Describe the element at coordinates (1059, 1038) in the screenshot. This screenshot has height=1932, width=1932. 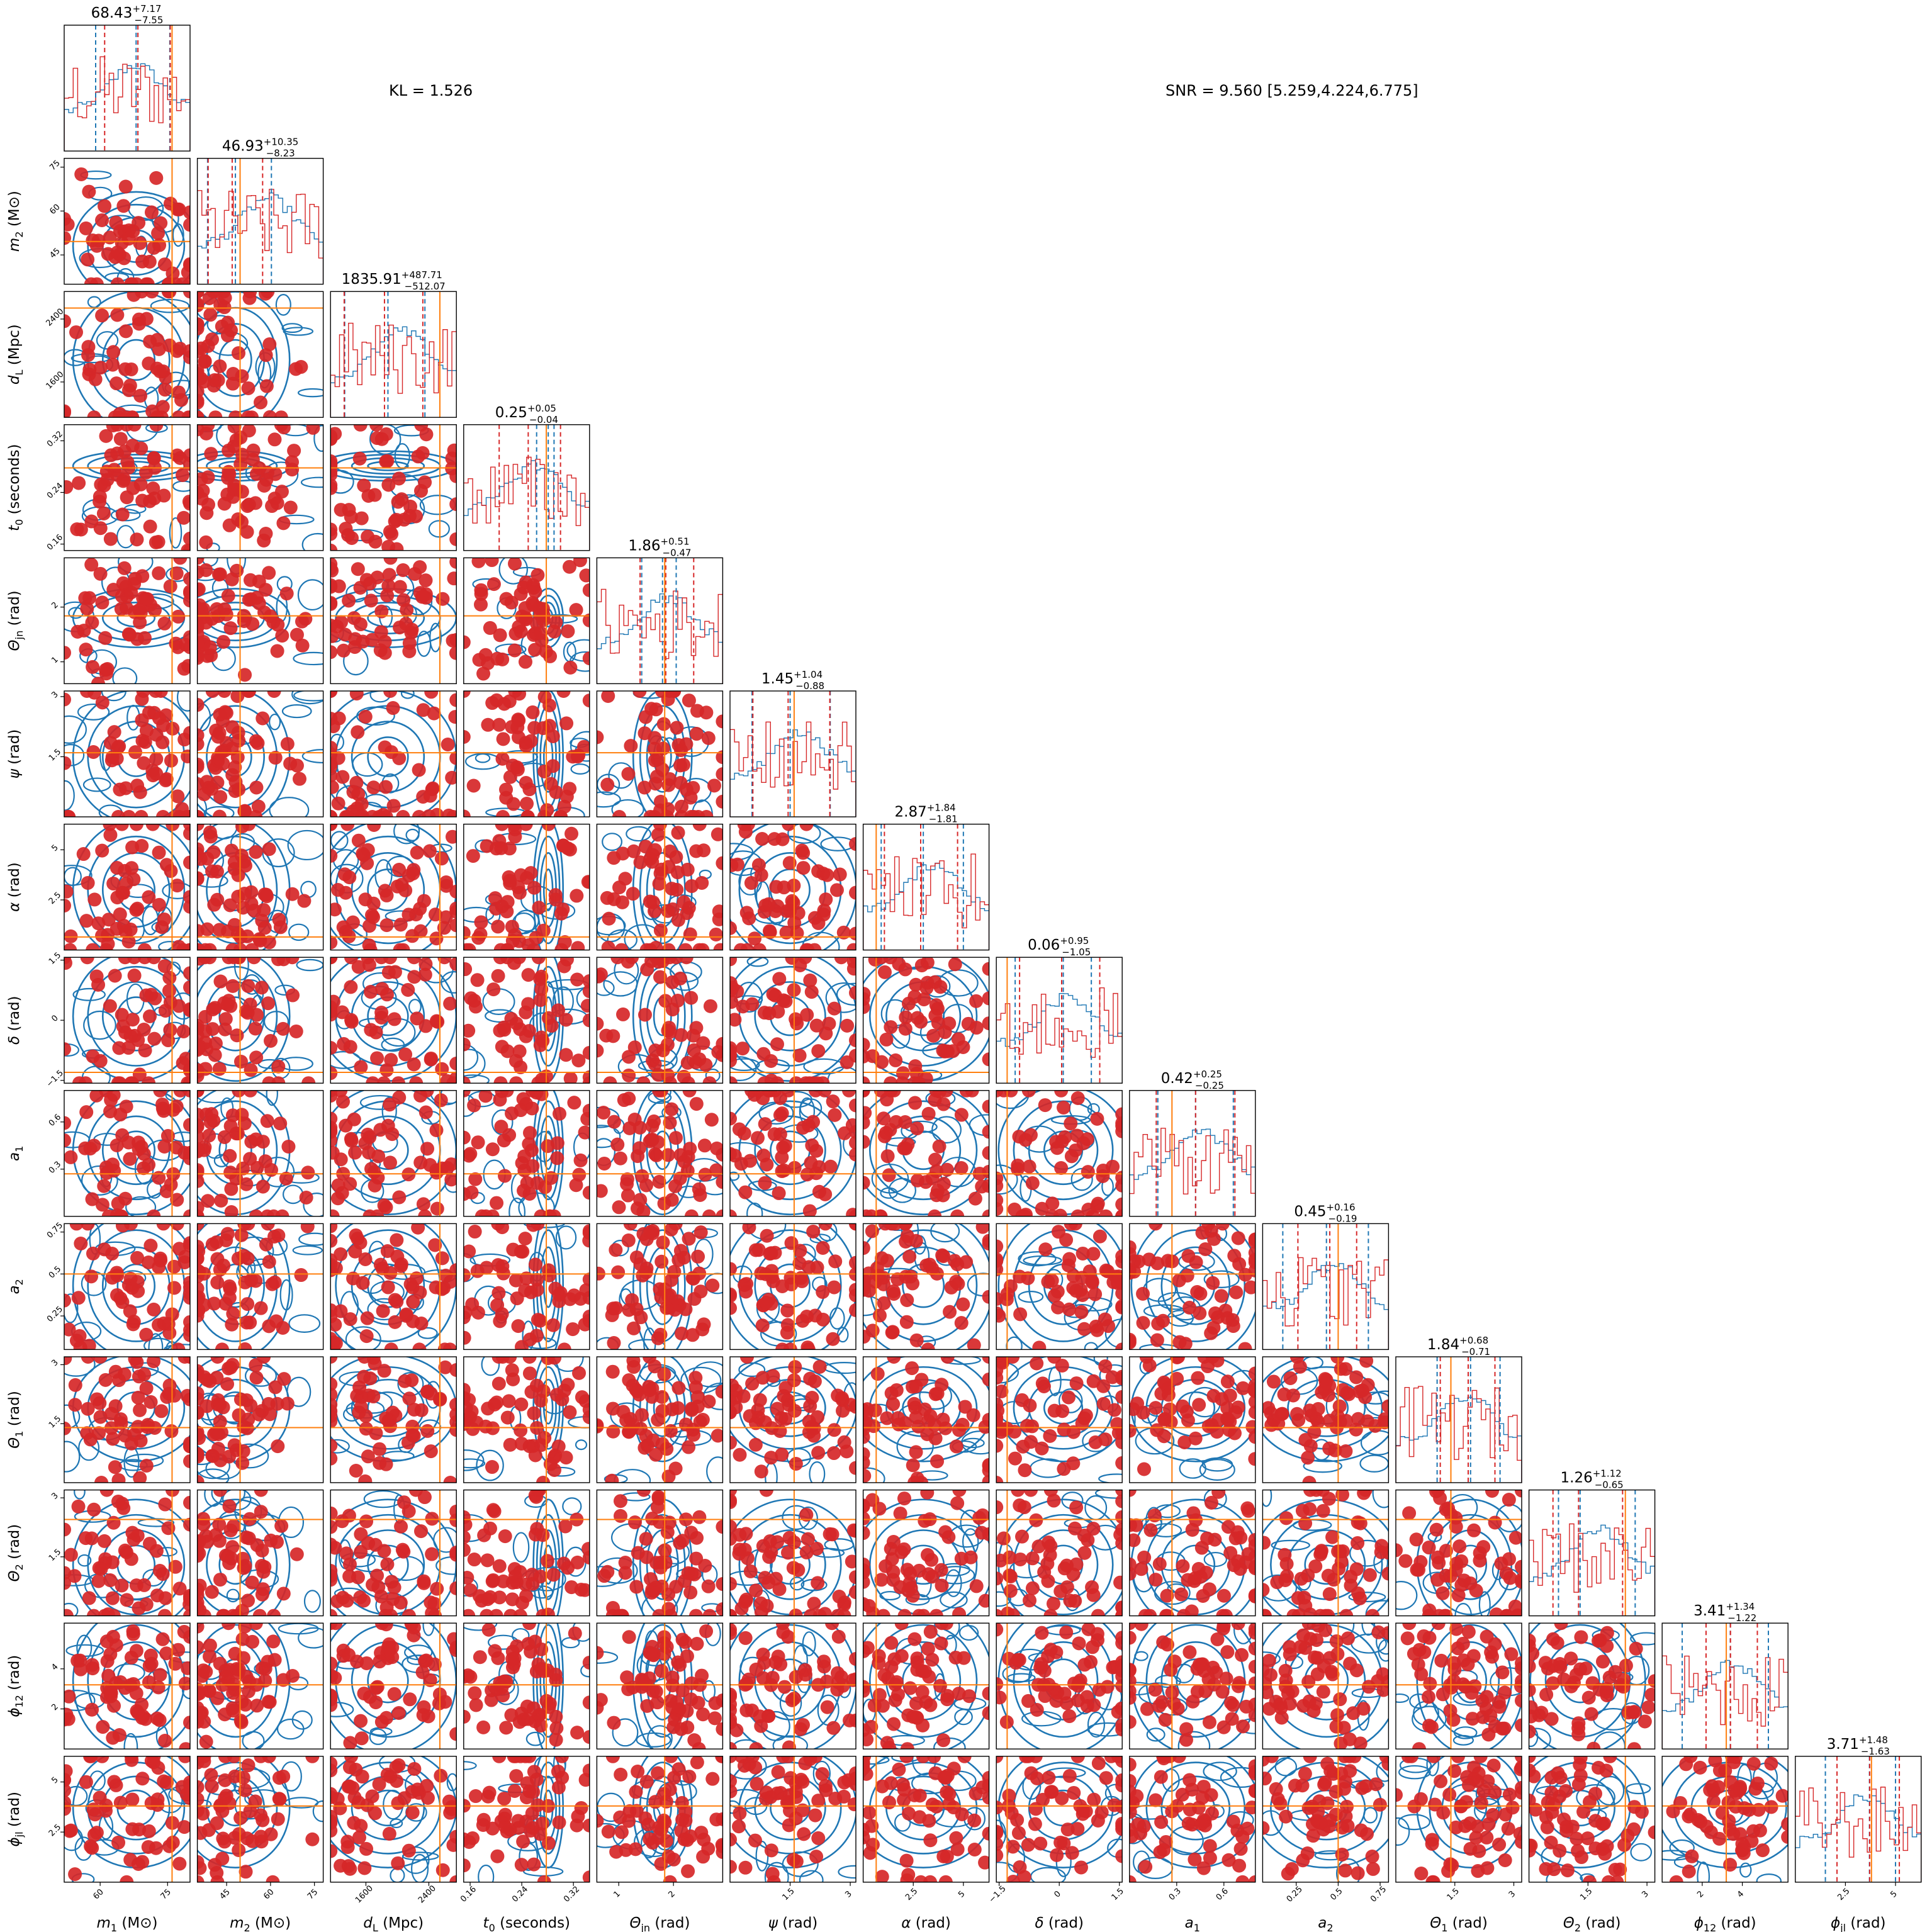
I see `reference-histogram` at that location.